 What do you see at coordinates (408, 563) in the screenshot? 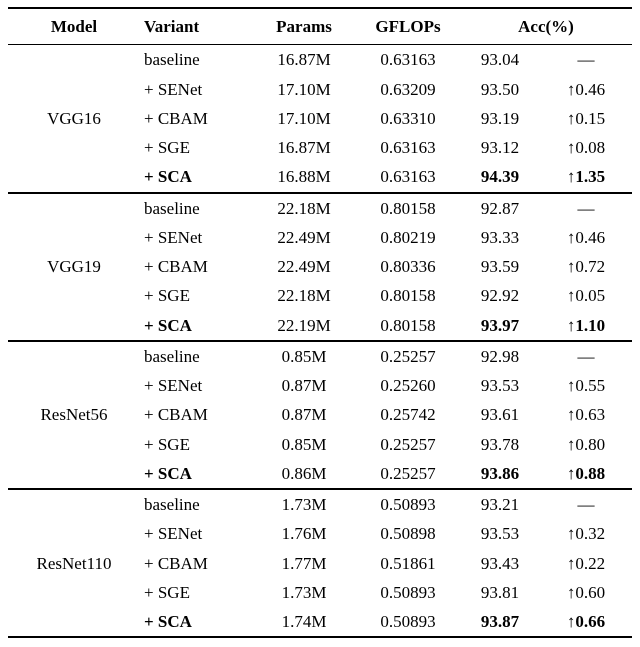
I see `gflops-cell: 0.51861` at bounding box center [408, 563].